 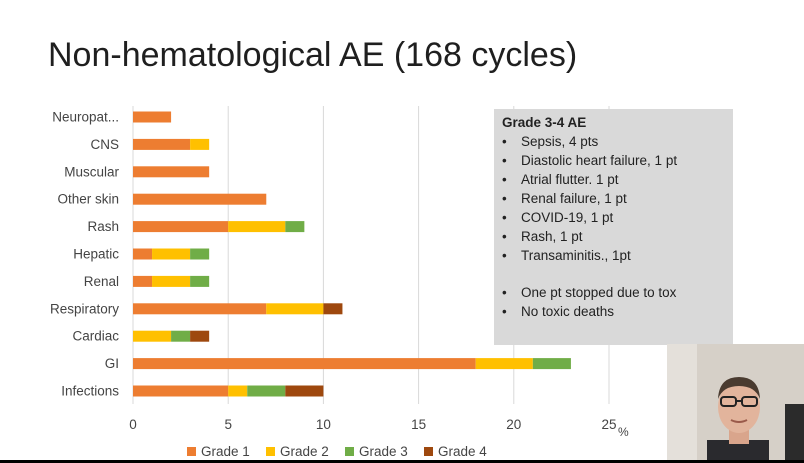 What do you see at coordinates (323, 424) in the screenshot?
I see `x-tick-label: 10` at bounding box center [323, 424].